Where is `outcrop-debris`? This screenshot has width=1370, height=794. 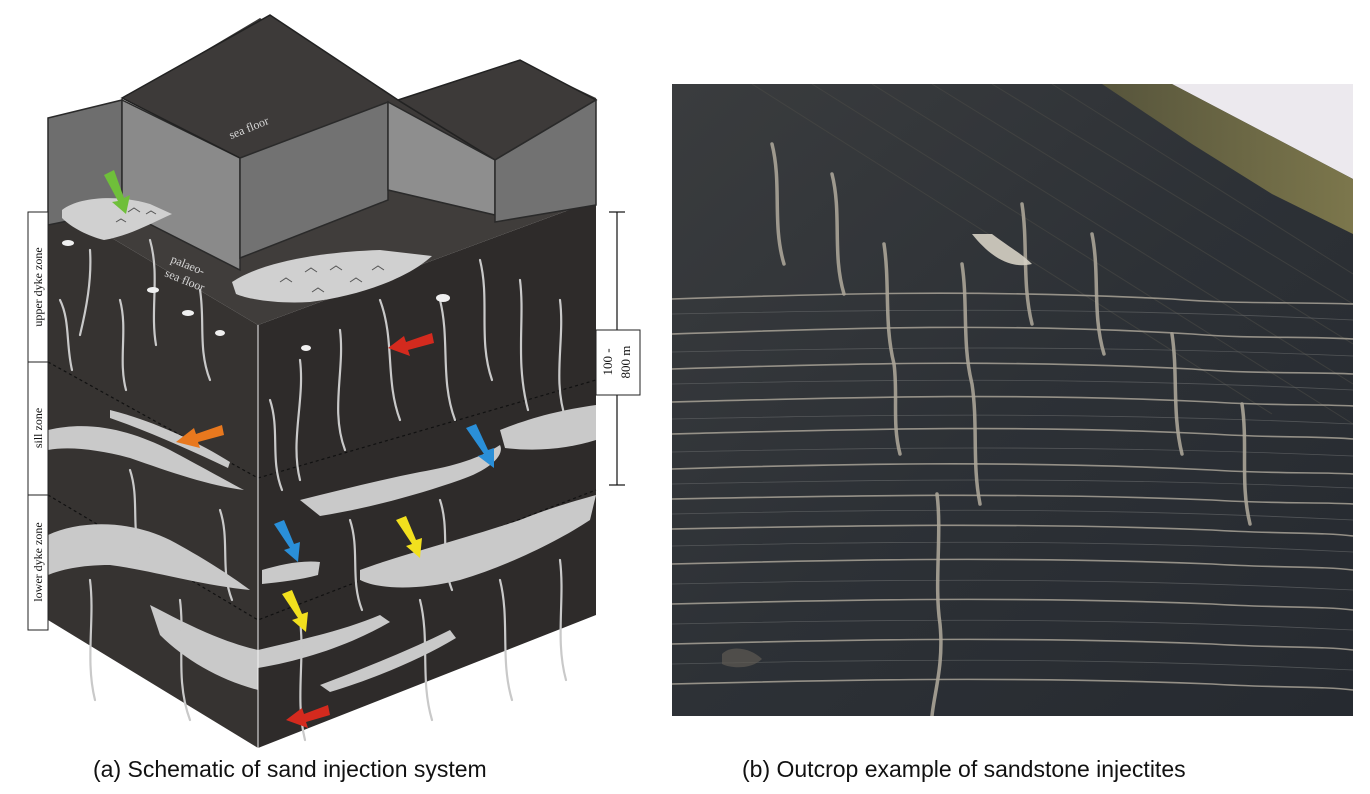
outcrop-debris is located at coordinates (742, 658).